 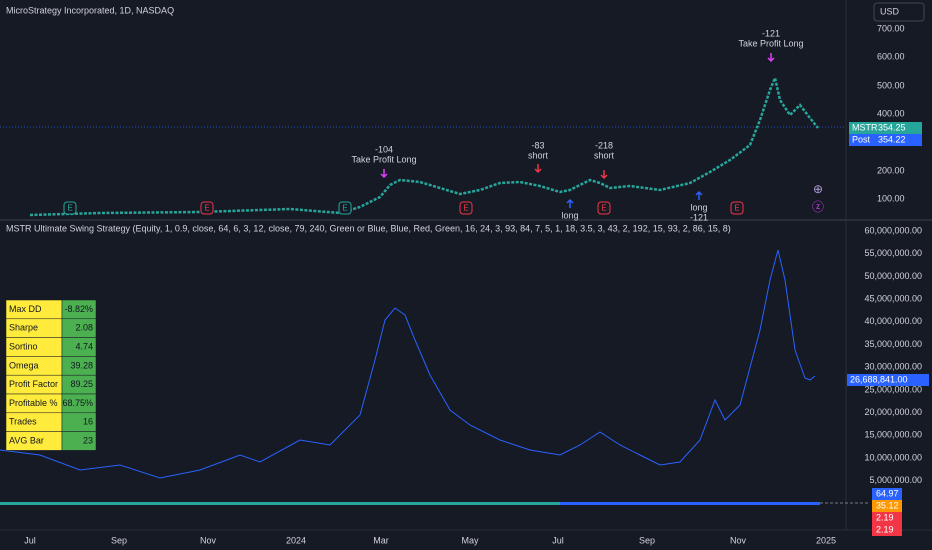 What do you see at coordinates (893, 457) in the screenshot?
I see `equity-axis-label: 10,000,000.00` at bounding box center [893, 457].